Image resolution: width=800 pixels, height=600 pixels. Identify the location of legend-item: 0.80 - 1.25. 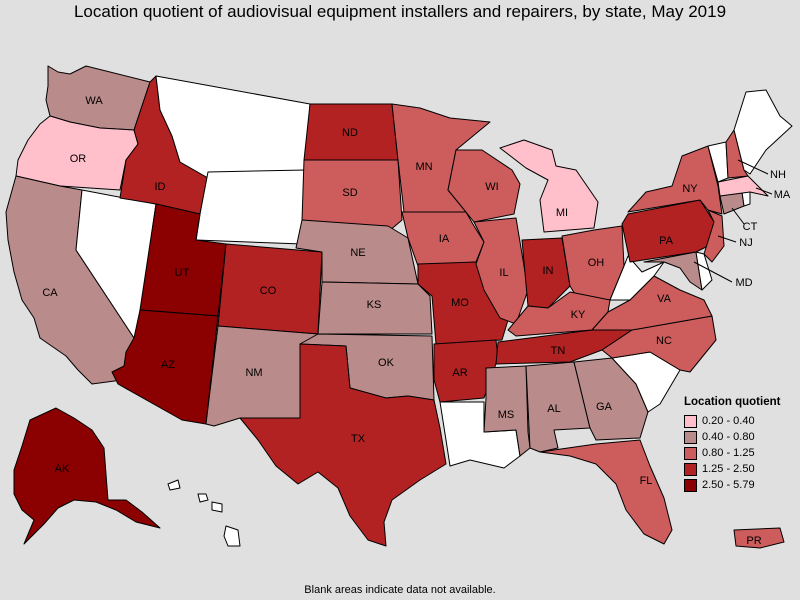
(740, 453).